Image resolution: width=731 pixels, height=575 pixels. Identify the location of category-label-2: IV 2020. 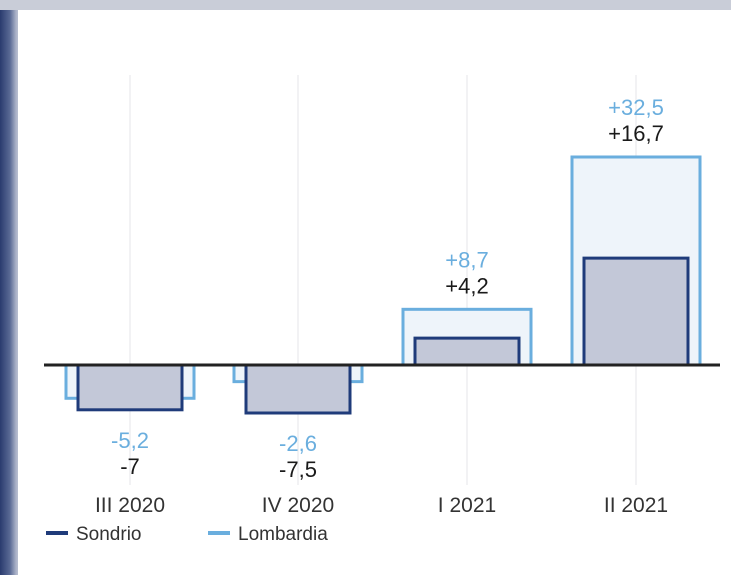
(298, 505).